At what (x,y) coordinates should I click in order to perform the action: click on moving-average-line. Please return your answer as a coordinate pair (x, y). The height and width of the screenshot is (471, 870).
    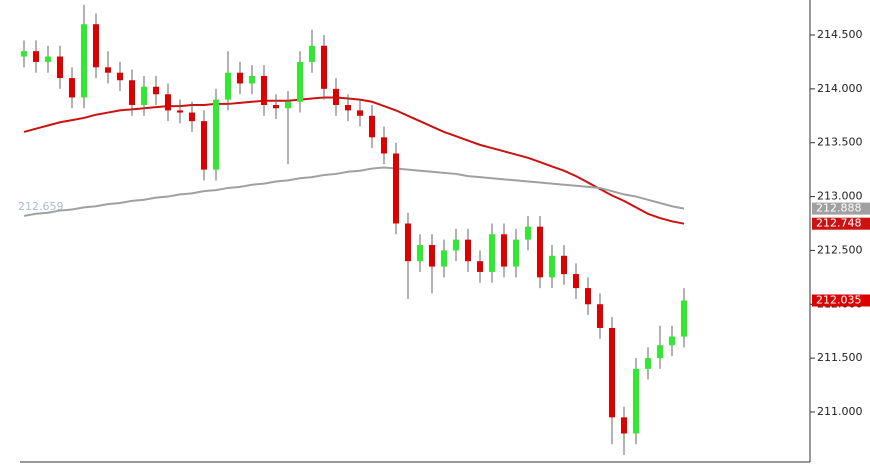
    Looking at the image, I should click on (354, 191).